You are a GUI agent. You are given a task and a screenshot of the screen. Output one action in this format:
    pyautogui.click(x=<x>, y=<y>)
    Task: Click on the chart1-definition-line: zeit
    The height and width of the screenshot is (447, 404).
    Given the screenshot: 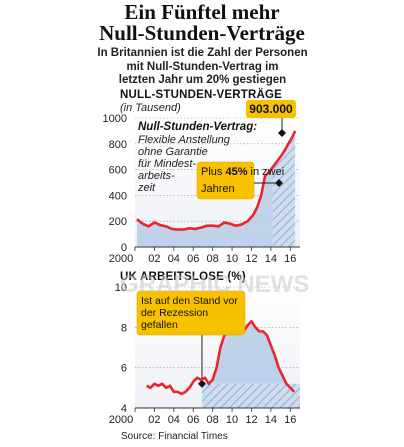 What is the action you would take?
    pyautogui.click(x=146, y=188)
    